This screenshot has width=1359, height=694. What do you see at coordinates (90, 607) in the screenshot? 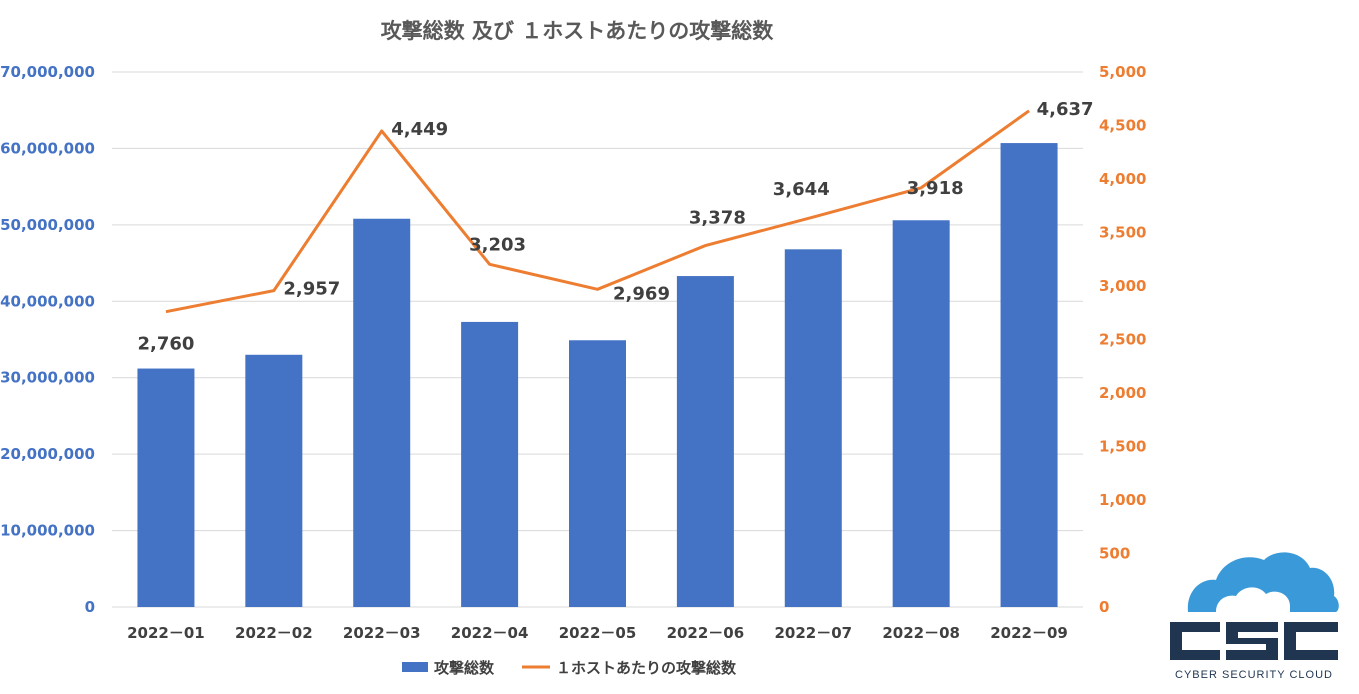
I see `left-tick-label: 0` at bounding box center [90, 607].